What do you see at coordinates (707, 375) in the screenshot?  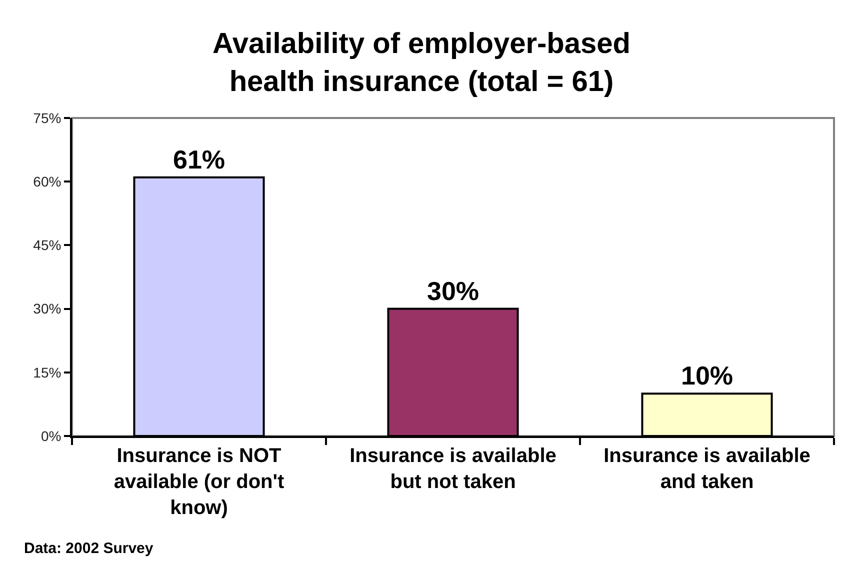 I see `data-label: 10%` at bounding box center [707, 375].